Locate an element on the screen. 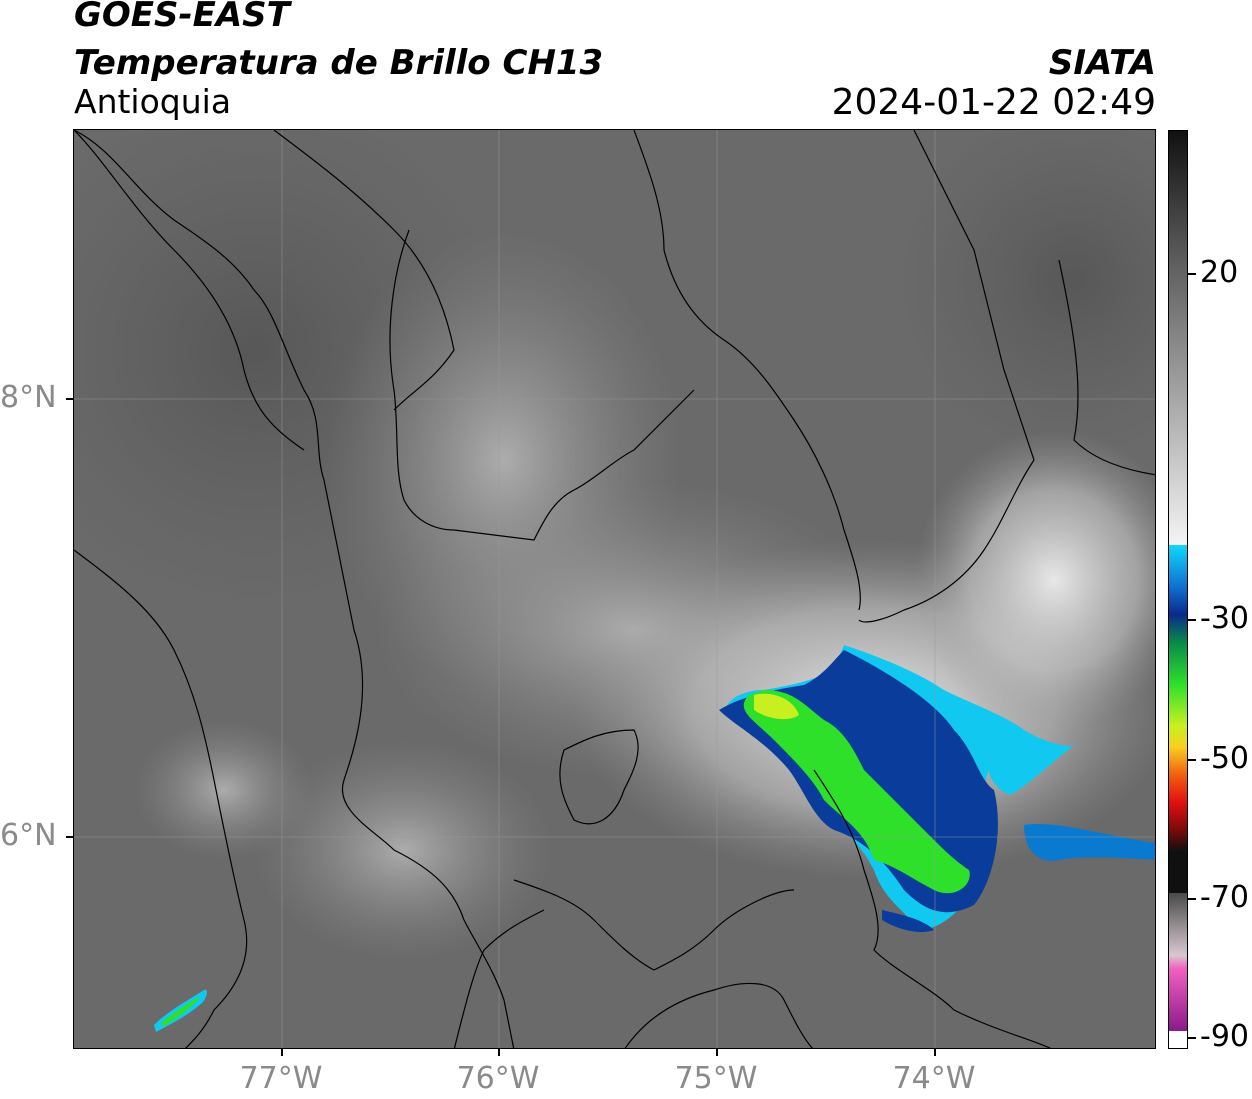  cloud-yellowgreen-peak is located at coordinates (776, 706).